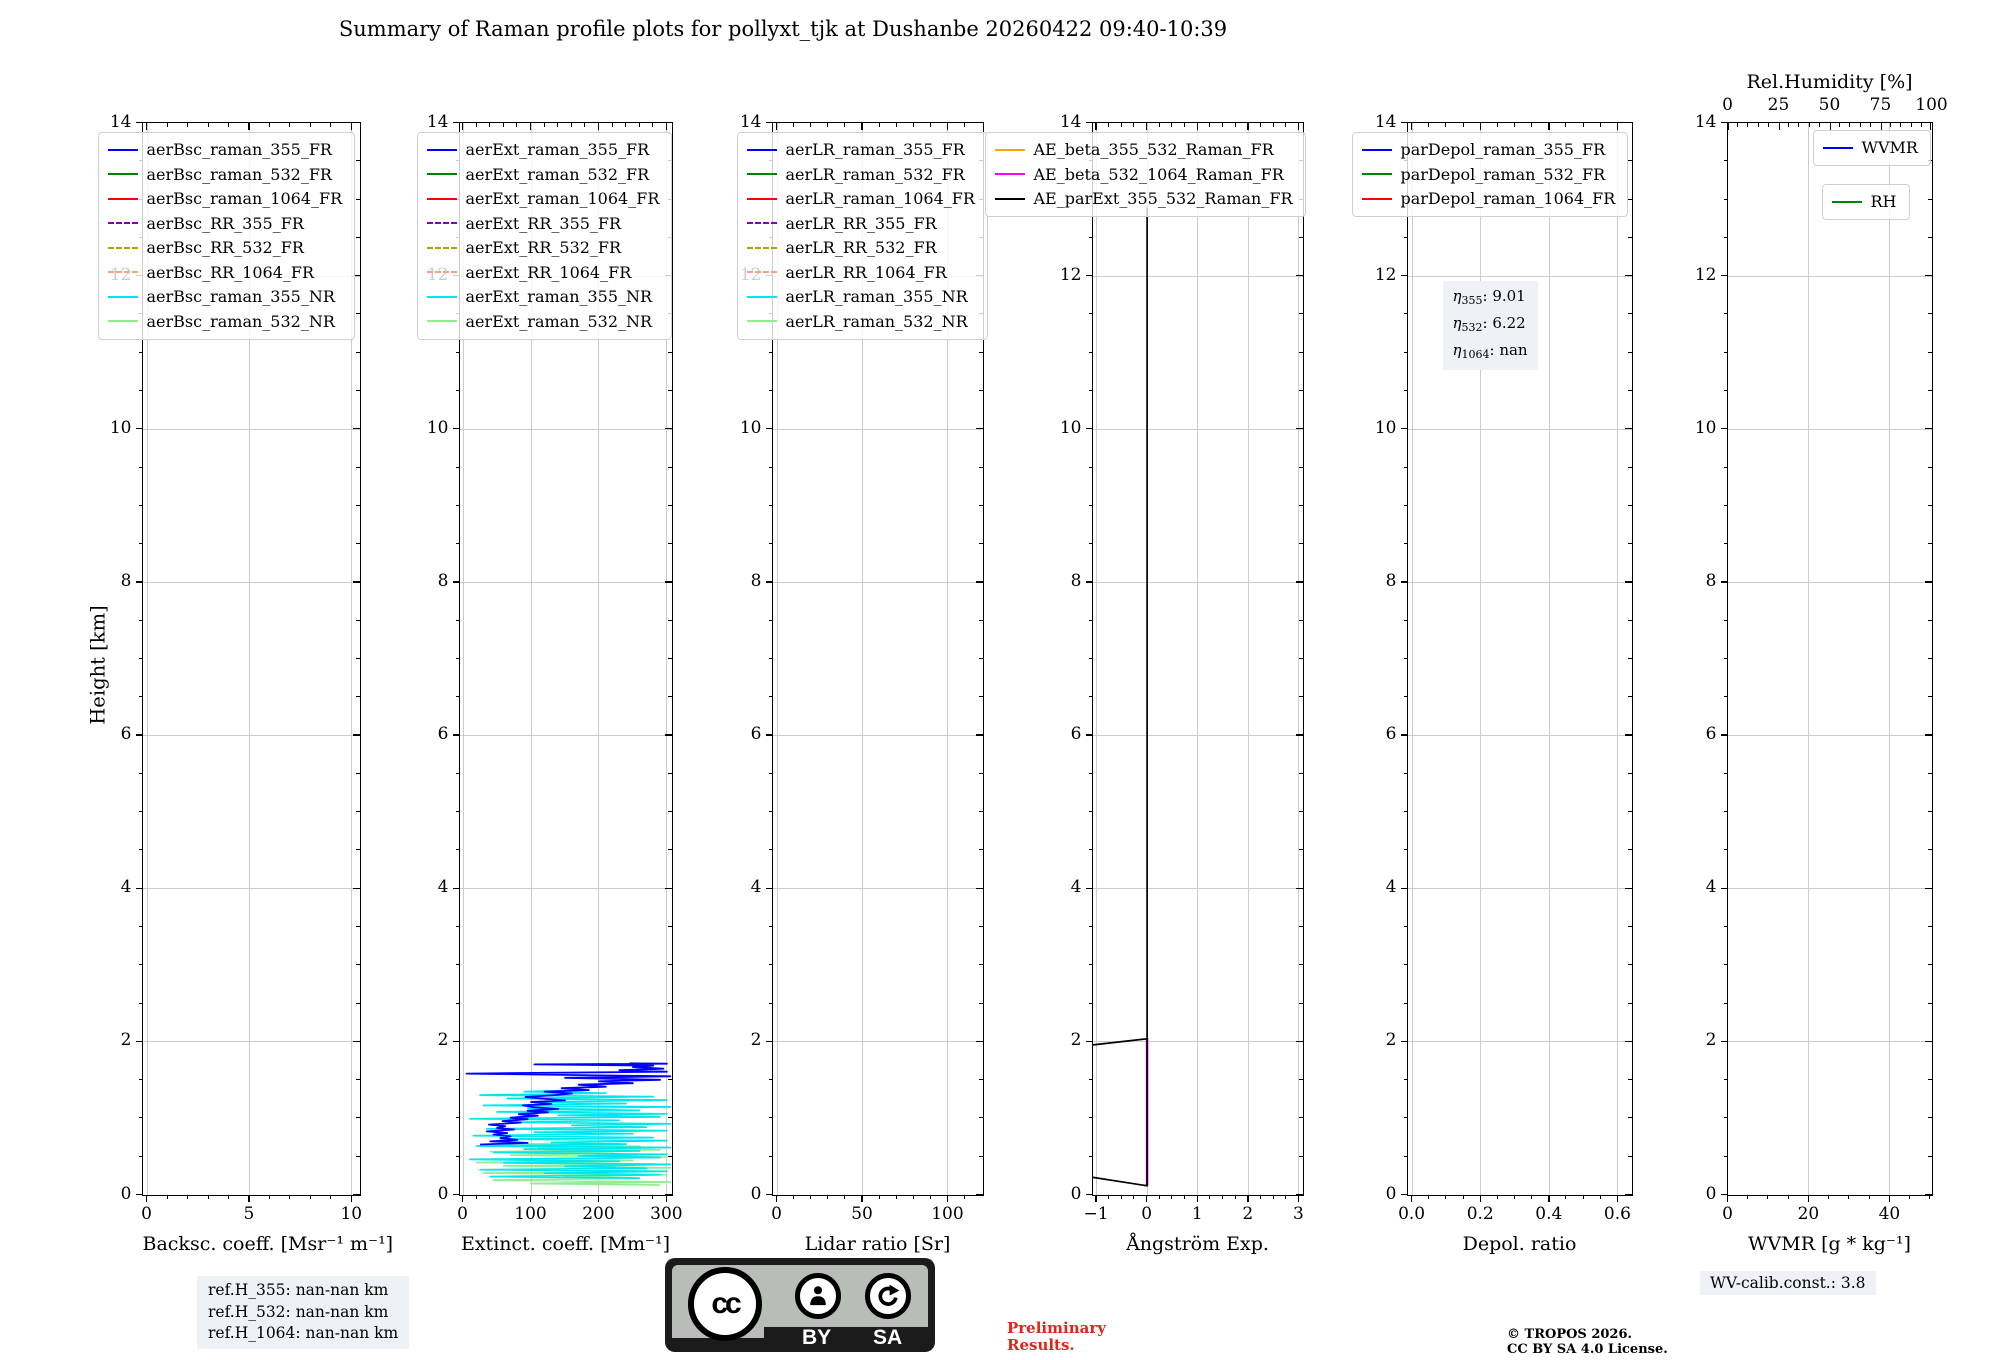 This screenshot has height=1360, width=2000. What do you see at coordinates (1870, 124) in the screenshot?
I see `top-axis-tick-minor` at bounding box center [1870, 124].